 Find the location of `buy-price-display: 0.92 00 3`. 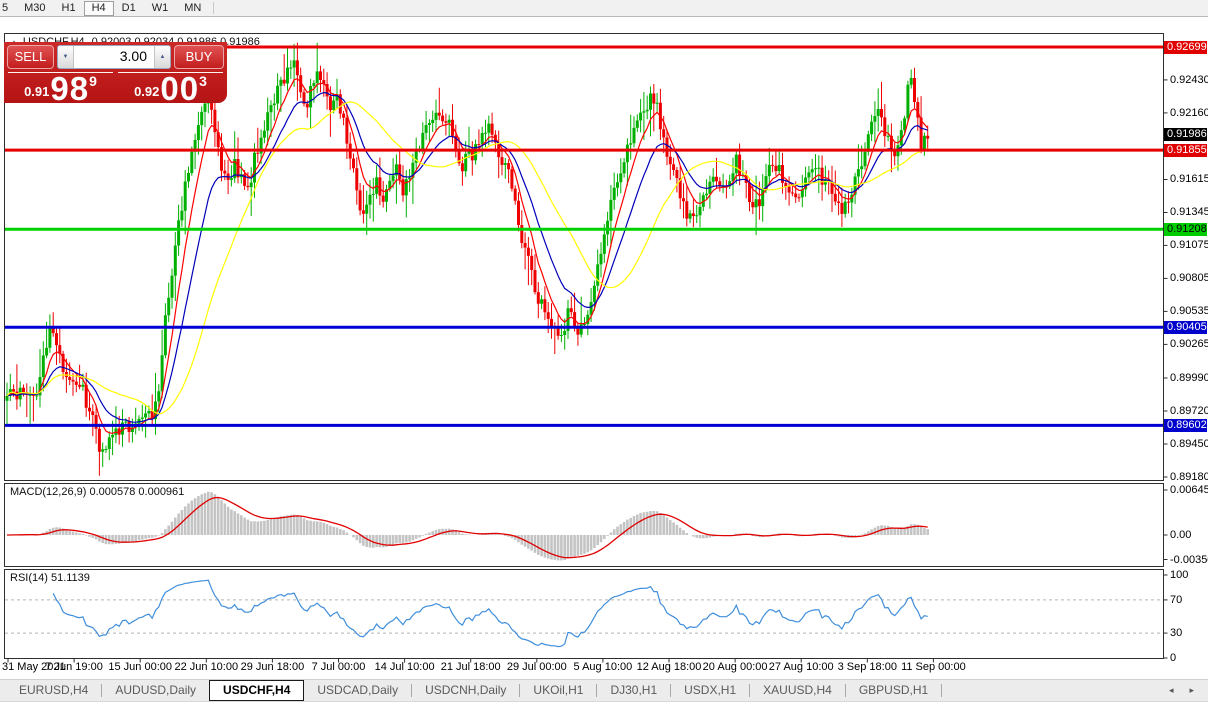

buy-price-display: 0.92 00 3 is located at coordinates (170, 88).